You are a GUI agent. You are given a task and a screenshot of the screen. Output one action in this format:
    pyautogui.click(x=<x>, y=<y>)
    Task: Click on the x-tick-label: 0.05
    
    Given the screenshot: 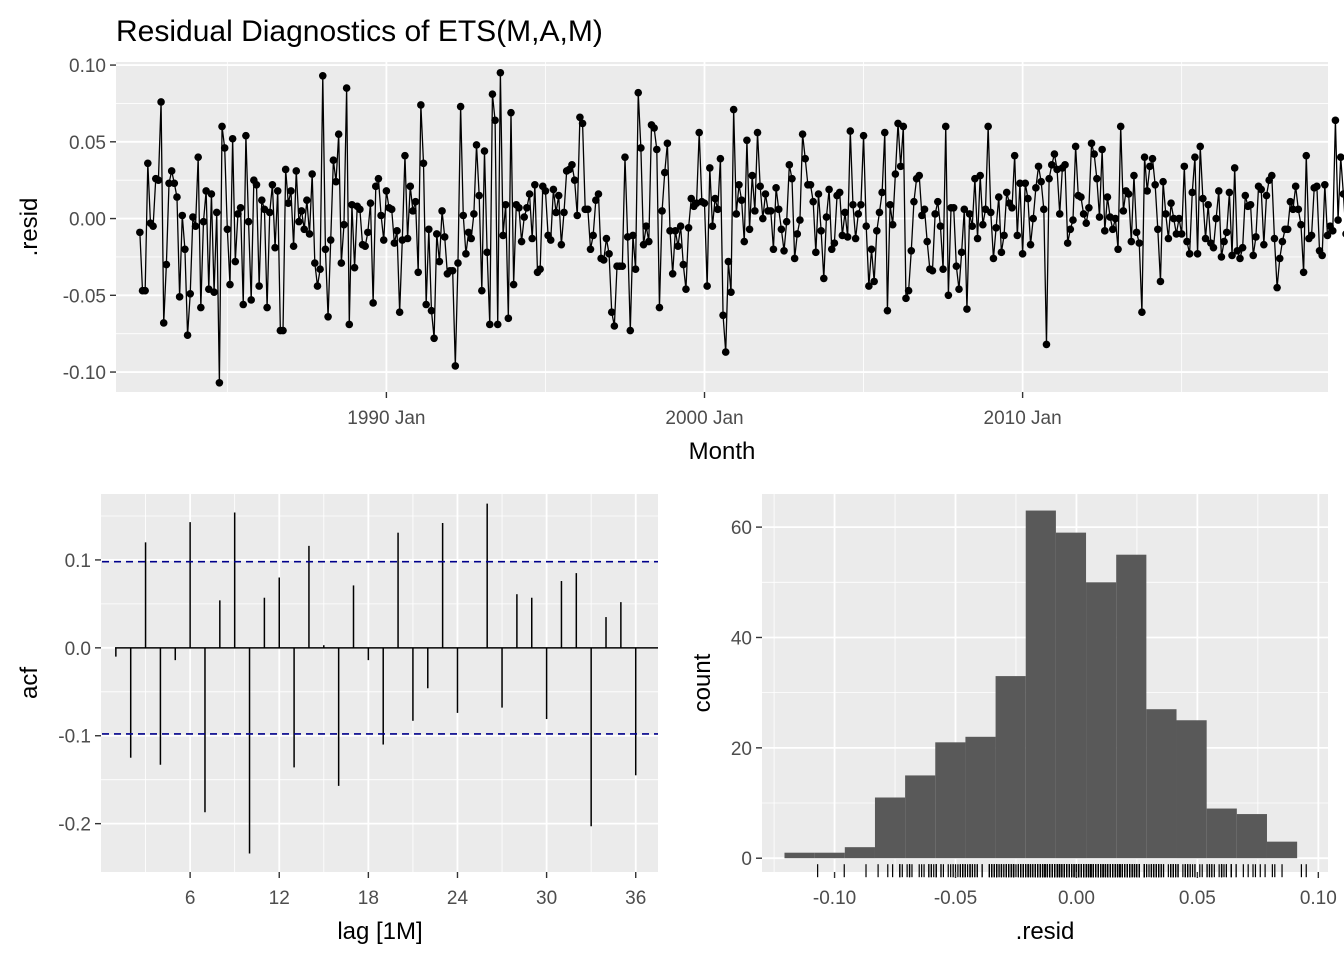 What is the action you would take?
    pyautogui.click(x=1197, y=898)
    